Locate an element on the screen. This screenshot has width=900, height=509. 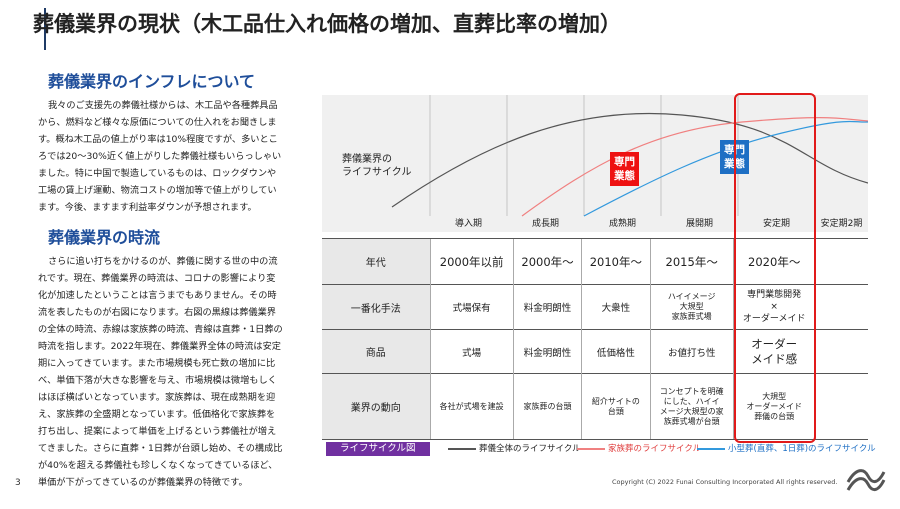
cell-line: 族葬式場が台頭 is located at coordinates (691, 421).